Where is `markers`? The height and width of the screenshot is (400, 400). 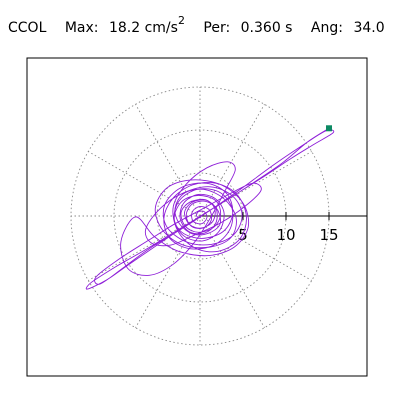 markers is located at coordinates (329, 128).